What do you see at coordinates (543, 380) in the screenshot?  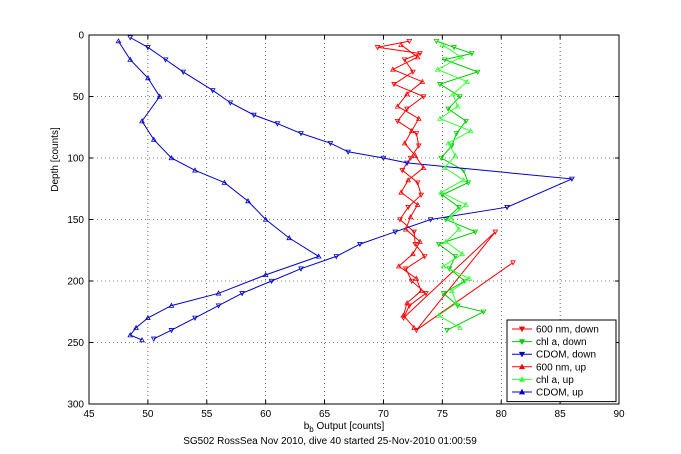 I see `legend-item: chl a, up` at bounding box center [543, 380].